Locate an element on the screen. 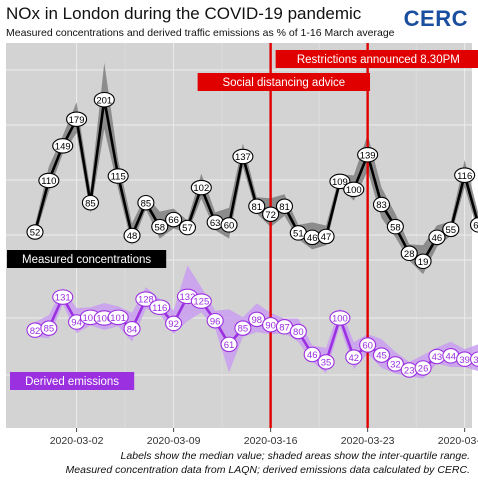 This screenshot has height=488, width=478. x-tick-label: 2020-03-30 is located at coordinates (458, 441).